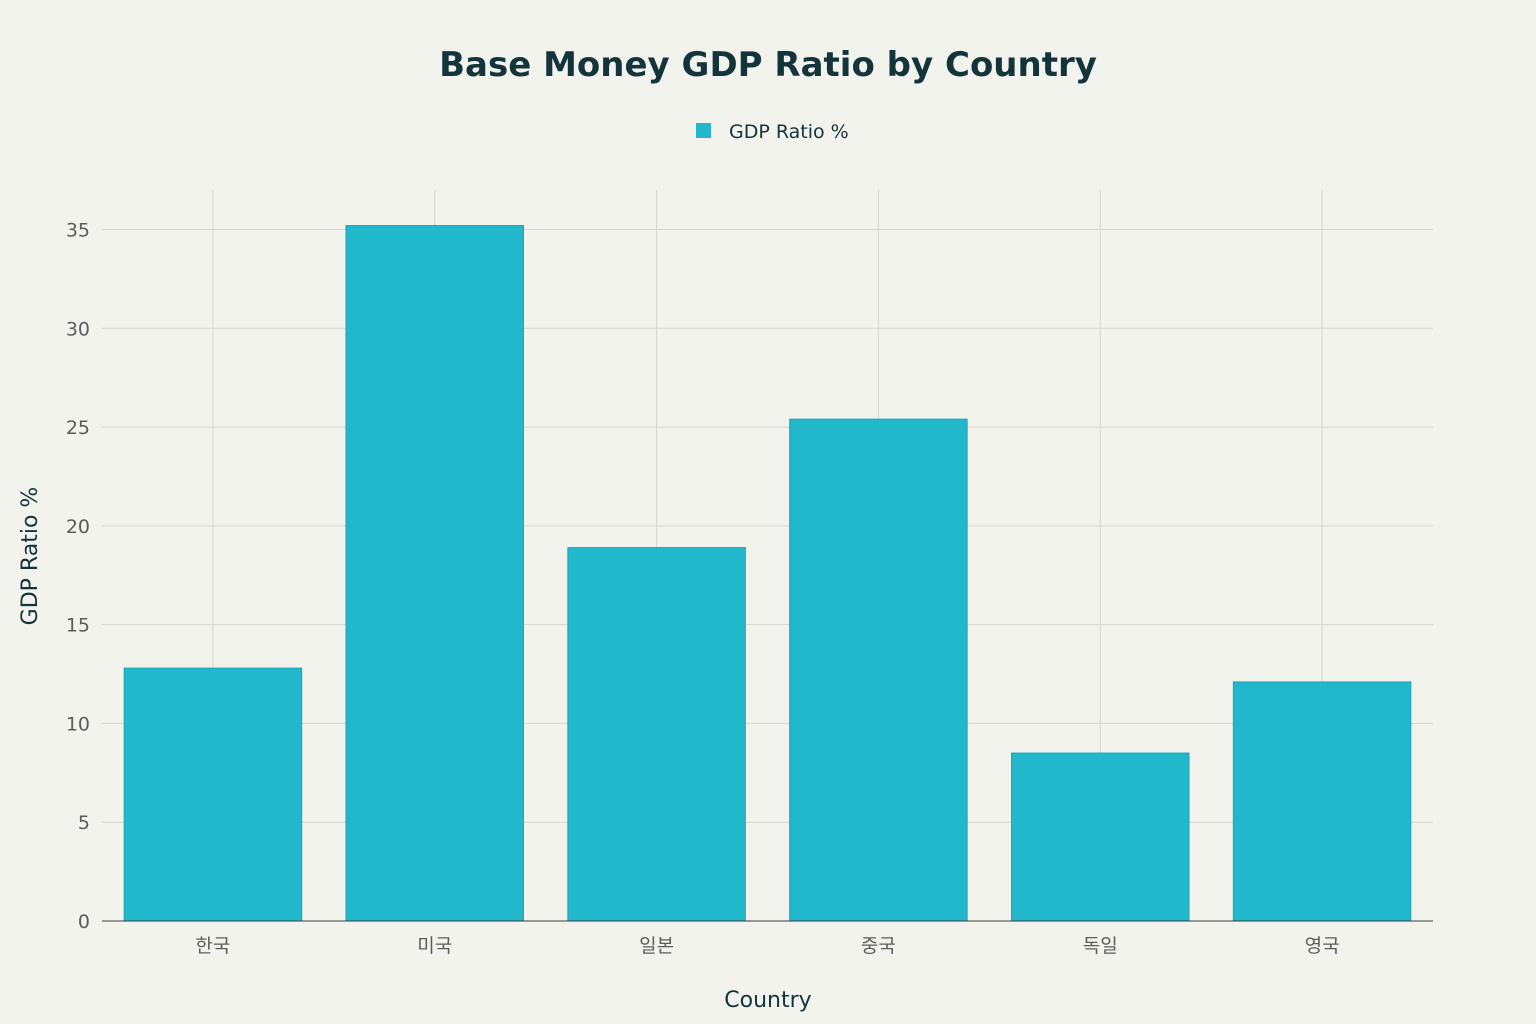  I want to click on x-tick-label: 미국, so click(434, 946).